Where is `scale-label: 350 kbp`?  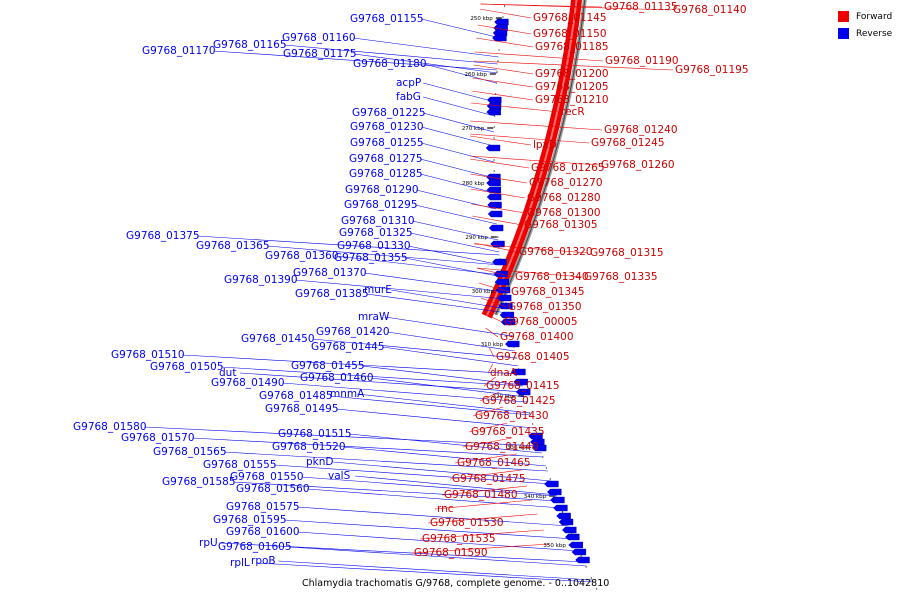
scale-label: 350 kbp is located at coordinates (554, 546).